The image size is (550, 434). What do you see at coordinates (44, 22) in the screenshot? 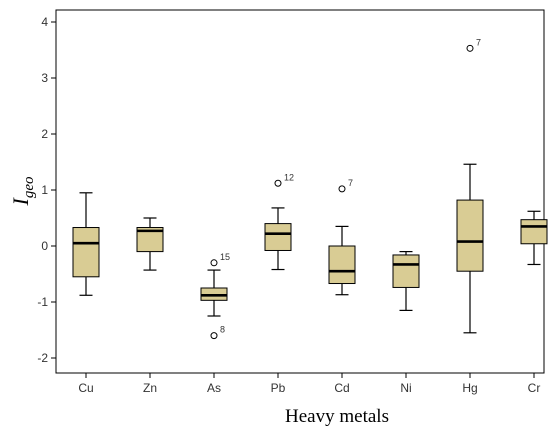
I see `y-tick-label: 4` at bounding box center [44, 22].